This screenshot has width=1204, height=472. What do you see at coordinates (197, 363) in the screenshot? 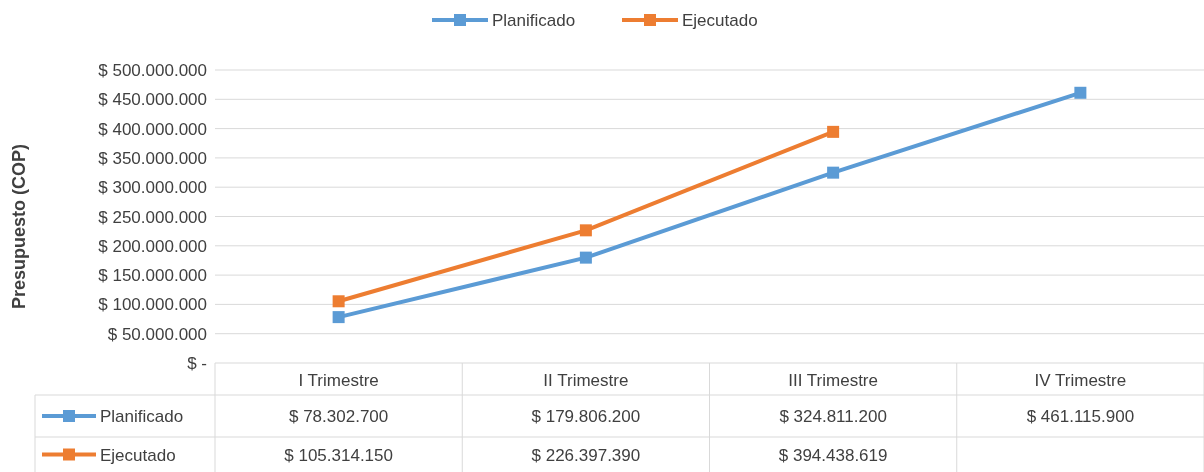
I see `y-tick-label: $ -` at bounding box center [197, 363].